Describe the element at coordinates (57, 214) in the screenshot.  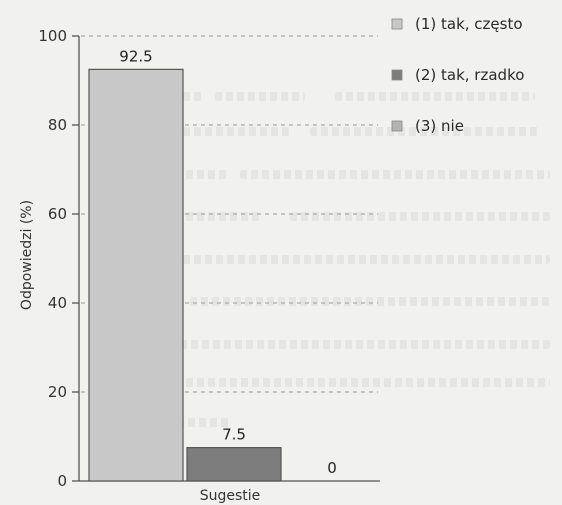
I see `y-tick-label: 60` at that location.